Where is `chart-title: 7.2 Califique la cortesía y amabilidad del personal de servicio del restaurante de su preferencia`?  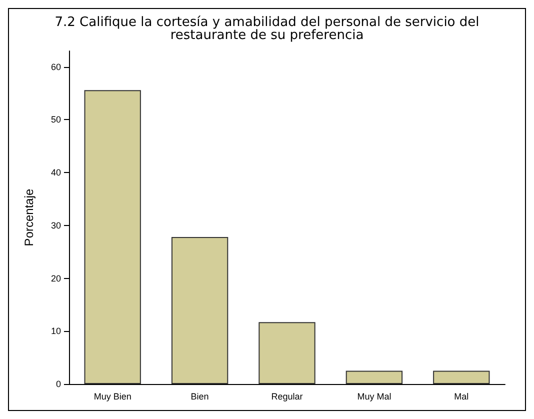 chart-title: 7.2 Califique la cortesía y amabilidad del personal de servicio del restaurante de su preferencia is located at coordinates (267, 29).